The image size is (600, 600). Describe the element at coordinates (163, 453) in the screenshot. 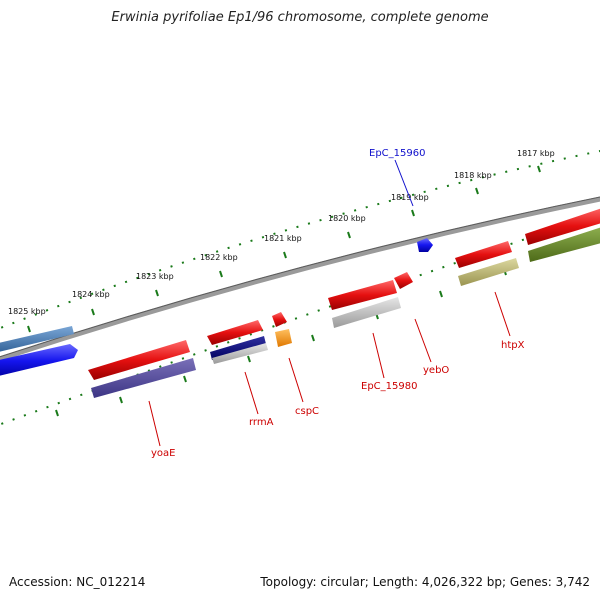

I see `gene-label-yoae: yoaE` at that location.